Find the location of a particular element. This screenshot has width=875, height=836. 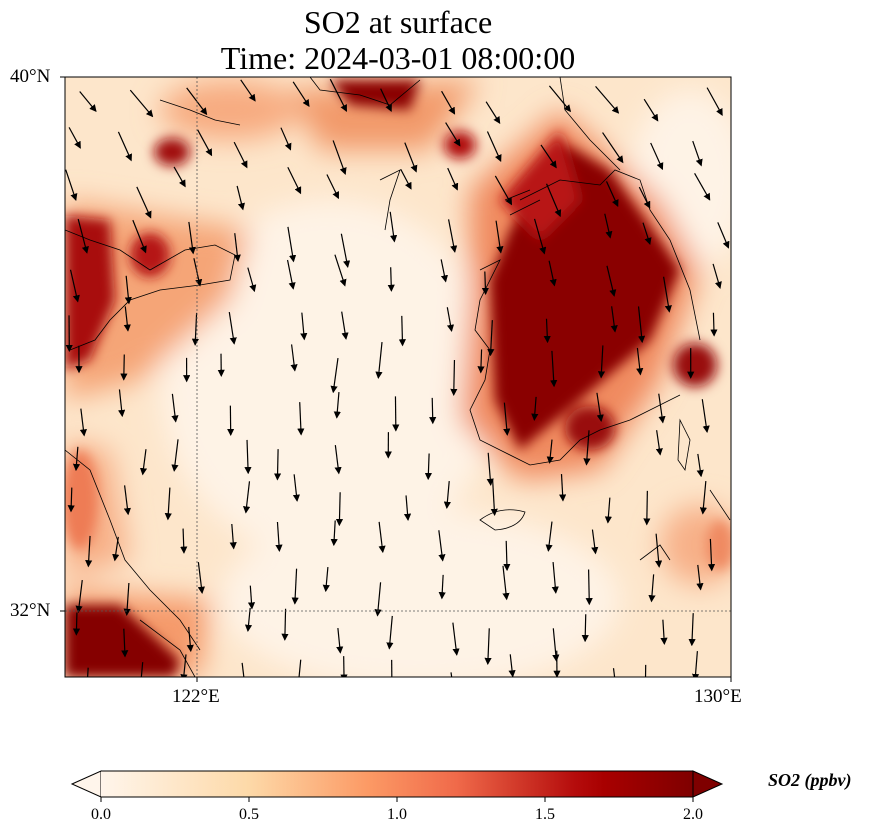

colorbar-gradient is located at coordinates (397, 784).